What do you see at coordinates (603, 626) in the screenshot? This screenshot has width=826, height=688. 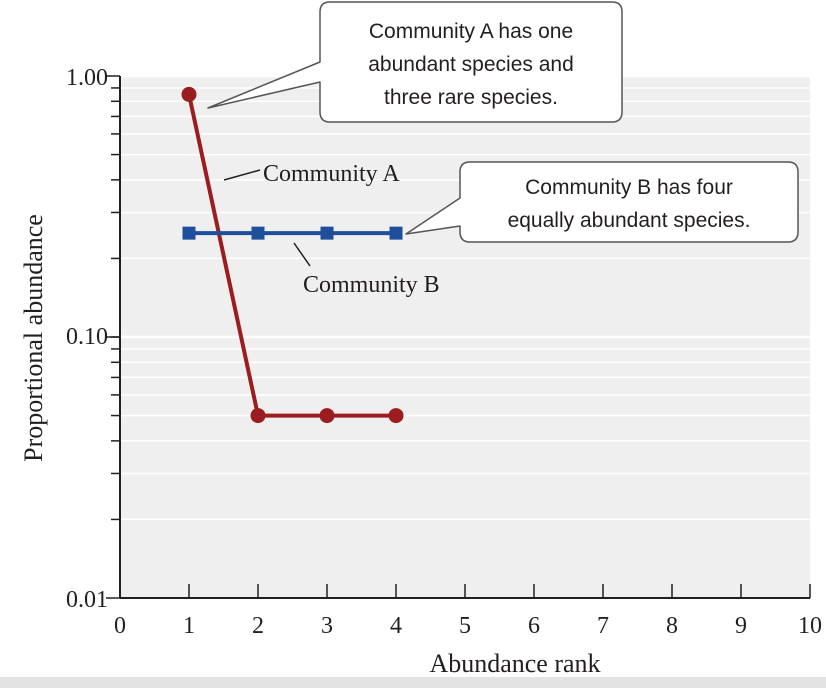 I see `x-tick-label-7: 7` at bounding box center [603, 626].